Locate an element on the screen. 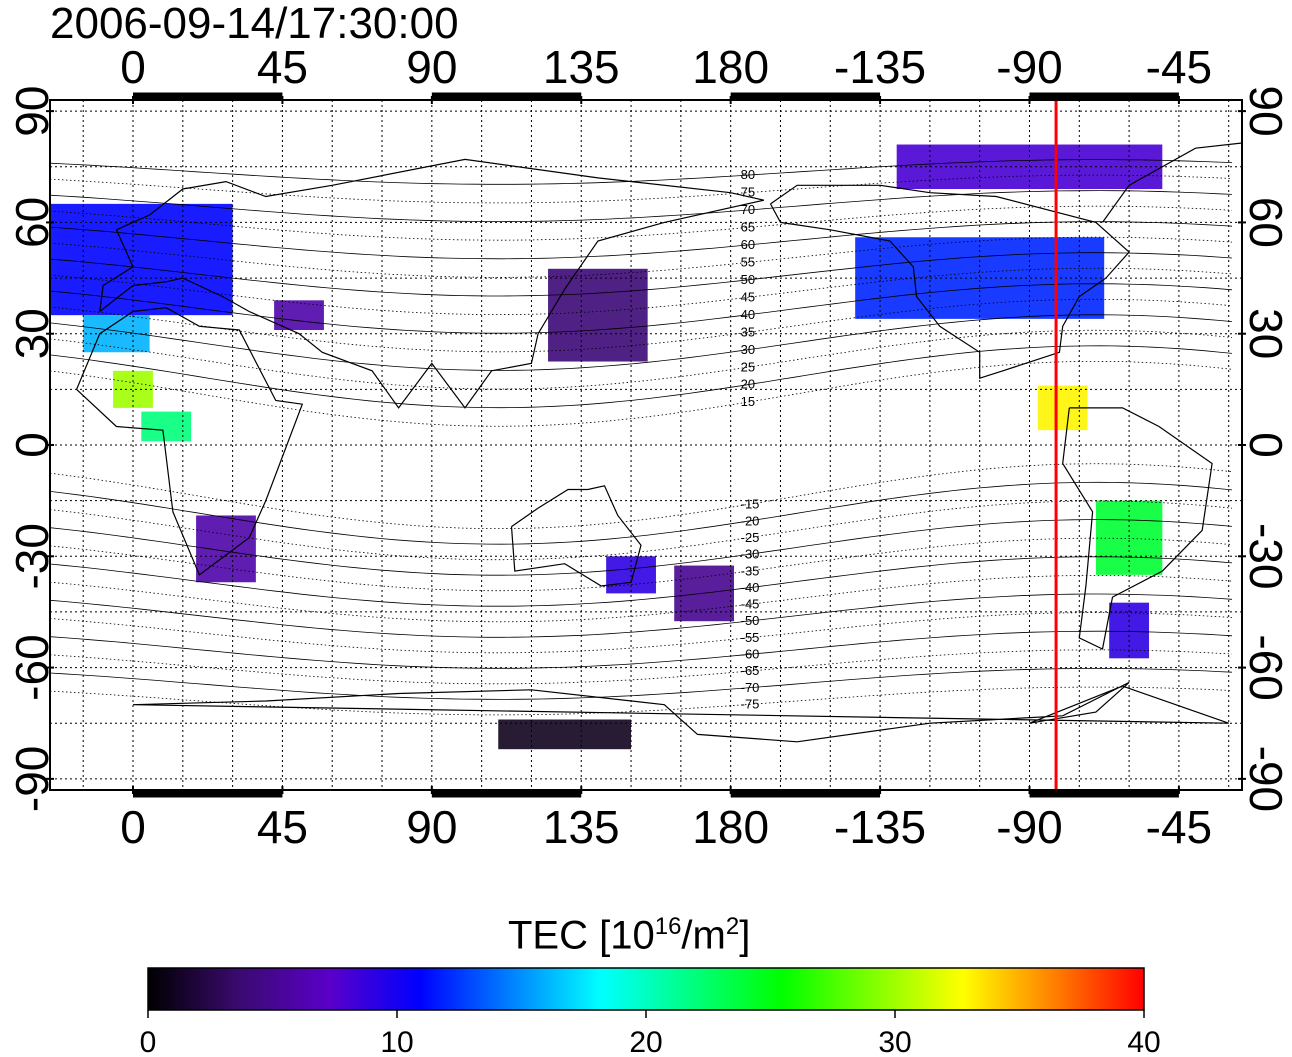 The image size is (1292, 1057). timestamp-title: 2006-09-14/17:30:00 is located at coordinates (254, 24).